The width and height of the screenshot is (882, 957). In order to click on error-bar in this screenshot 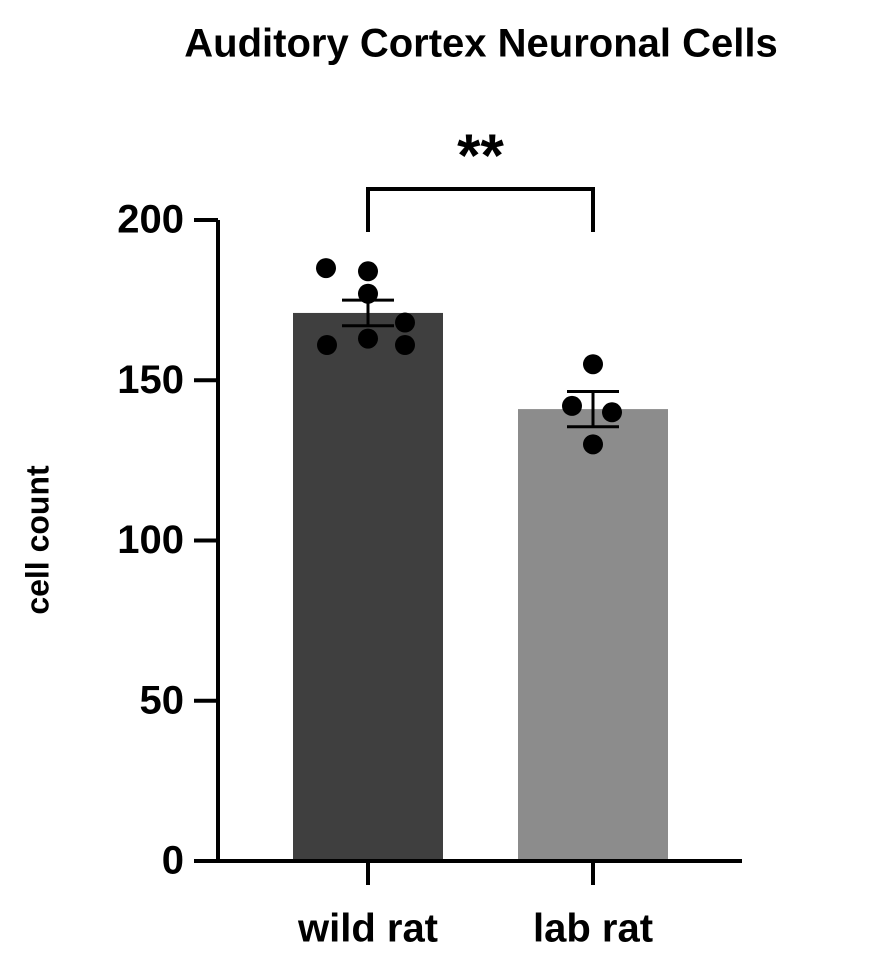, I will do `click(593, 409)`.